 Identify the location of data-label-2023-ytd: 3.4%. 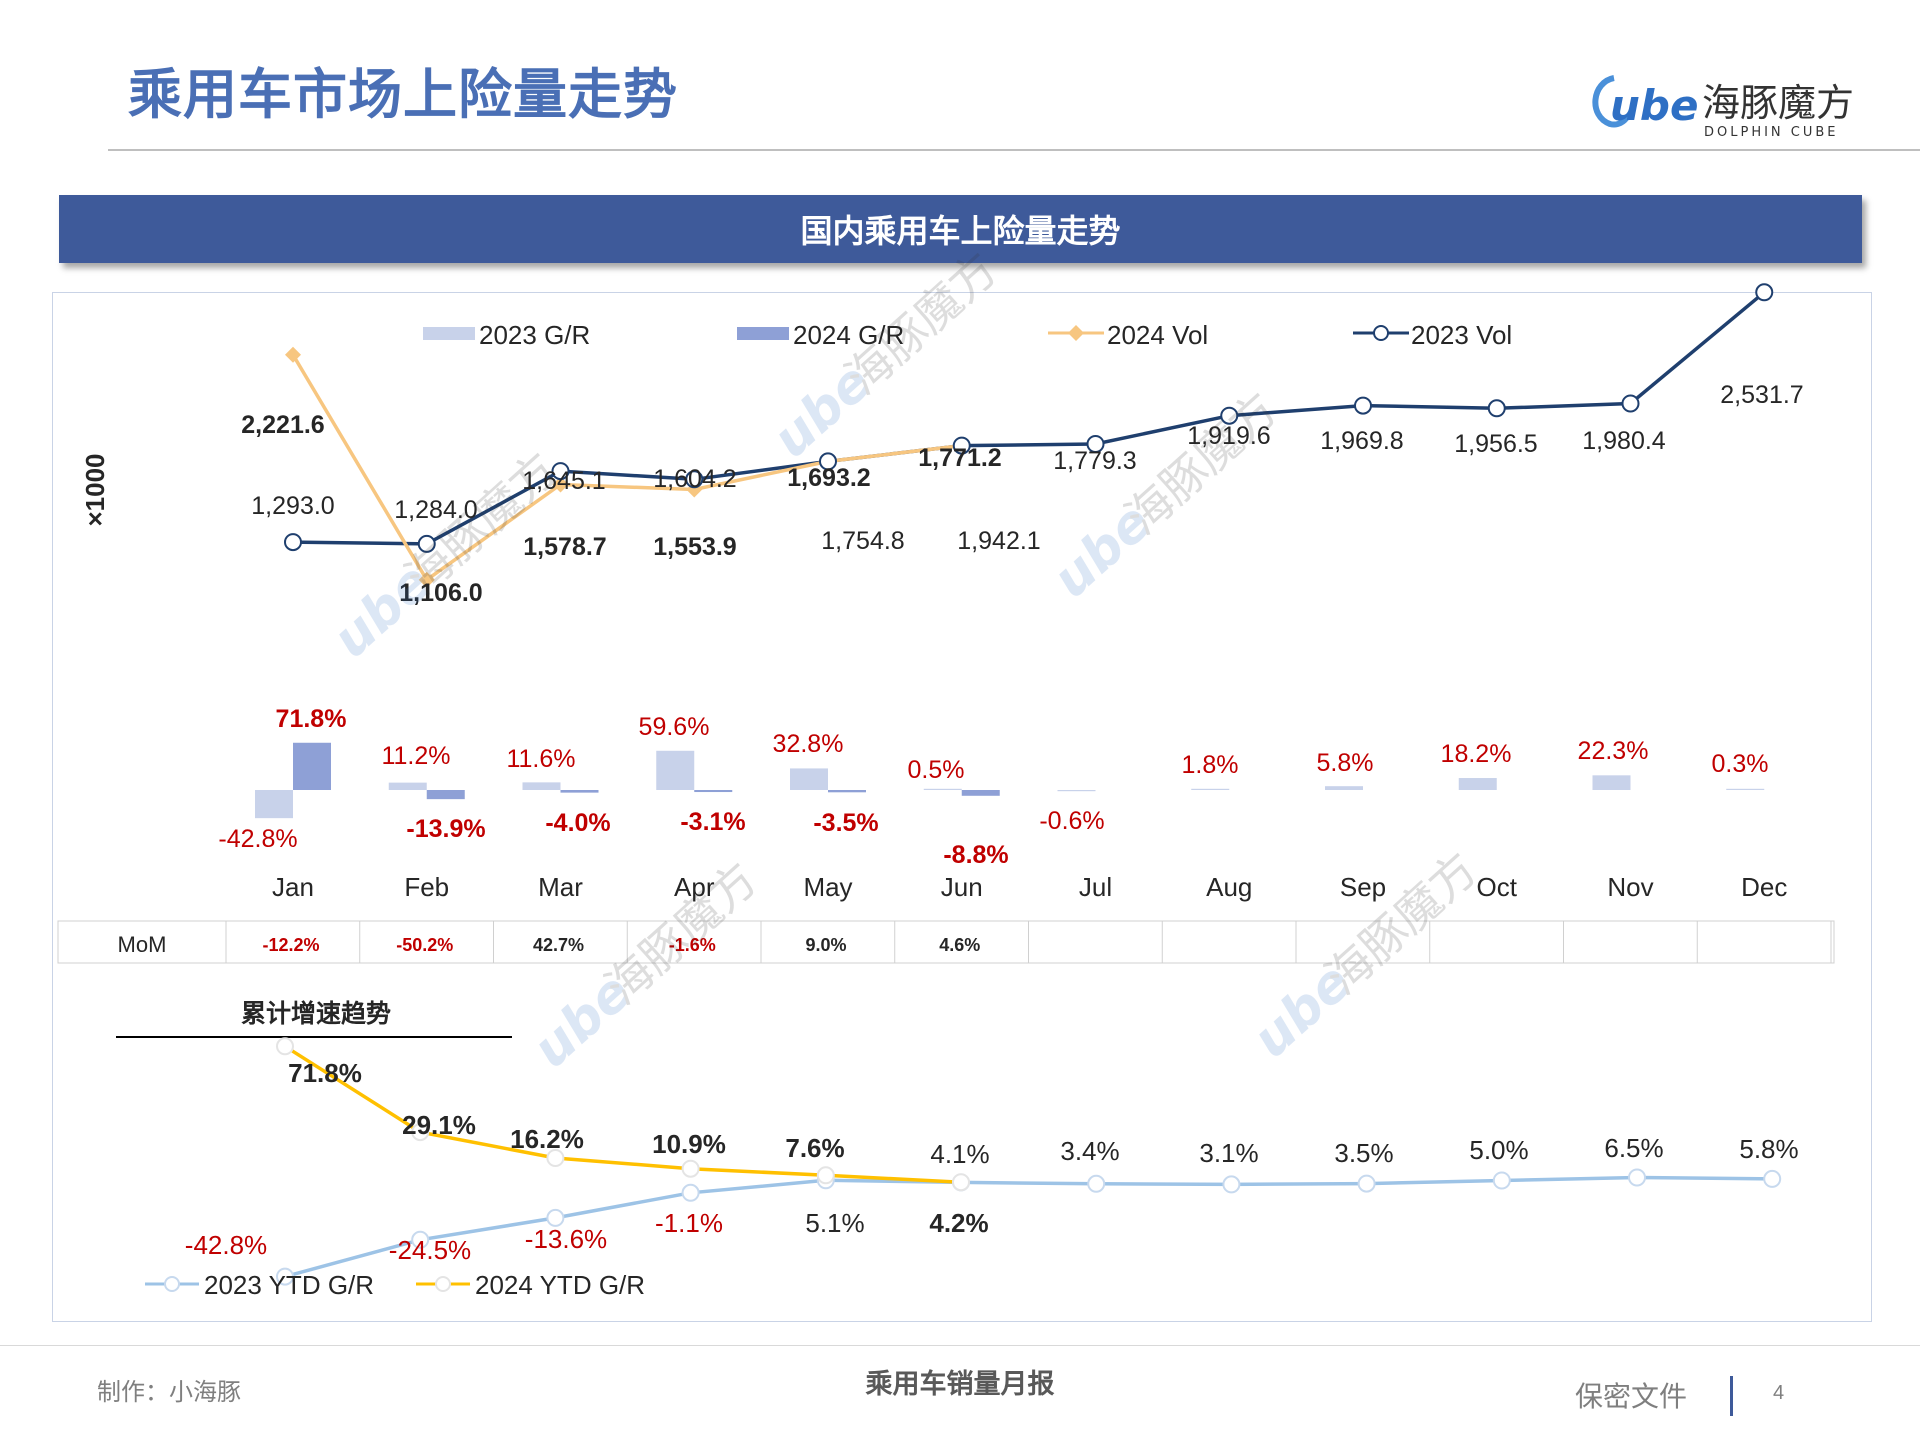
(1089, 1151).